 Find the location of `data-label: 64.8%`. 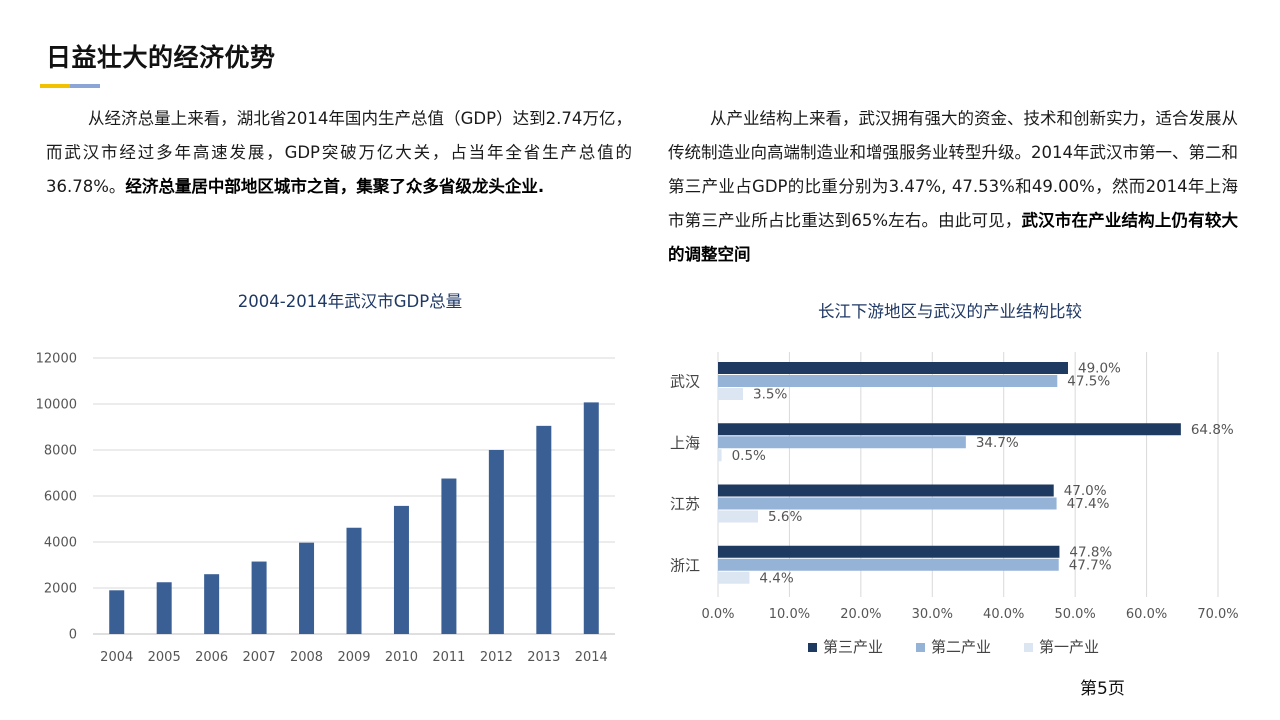

data-label: 64.8% is located at coordinates (1212, 430).